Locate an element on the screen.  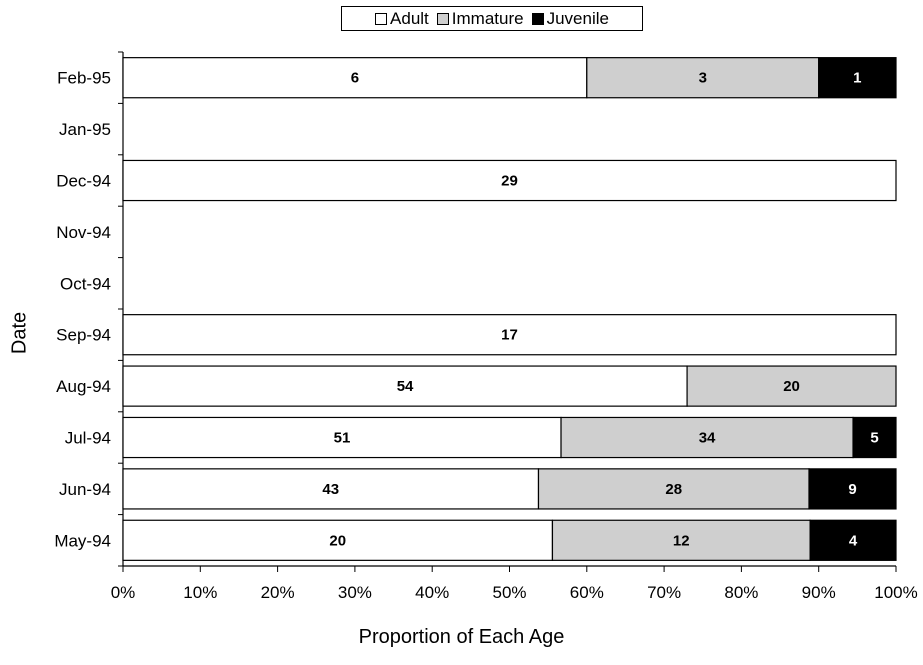
x-tick-label: 90% is located at coordinates (819, 592).